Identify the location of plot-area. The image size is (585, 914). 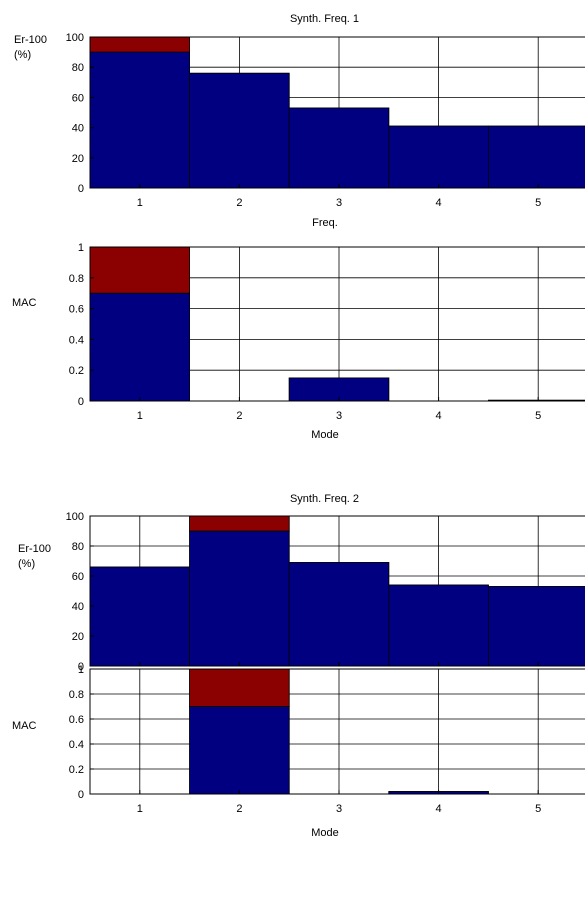
(337, 731).